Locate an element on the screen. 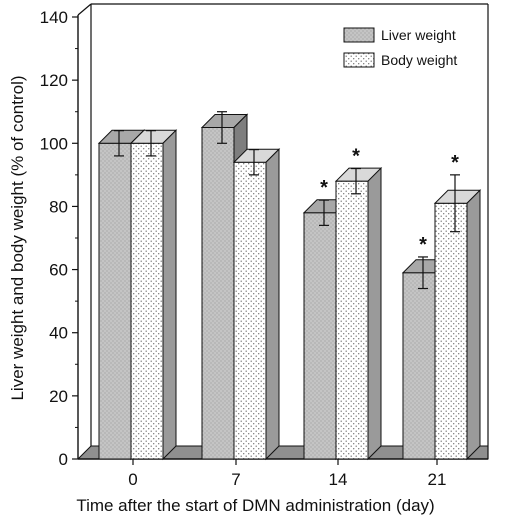 This screenshot has width=511, height=524. y-tick-label: 20 is located at coordinates (58, 396).